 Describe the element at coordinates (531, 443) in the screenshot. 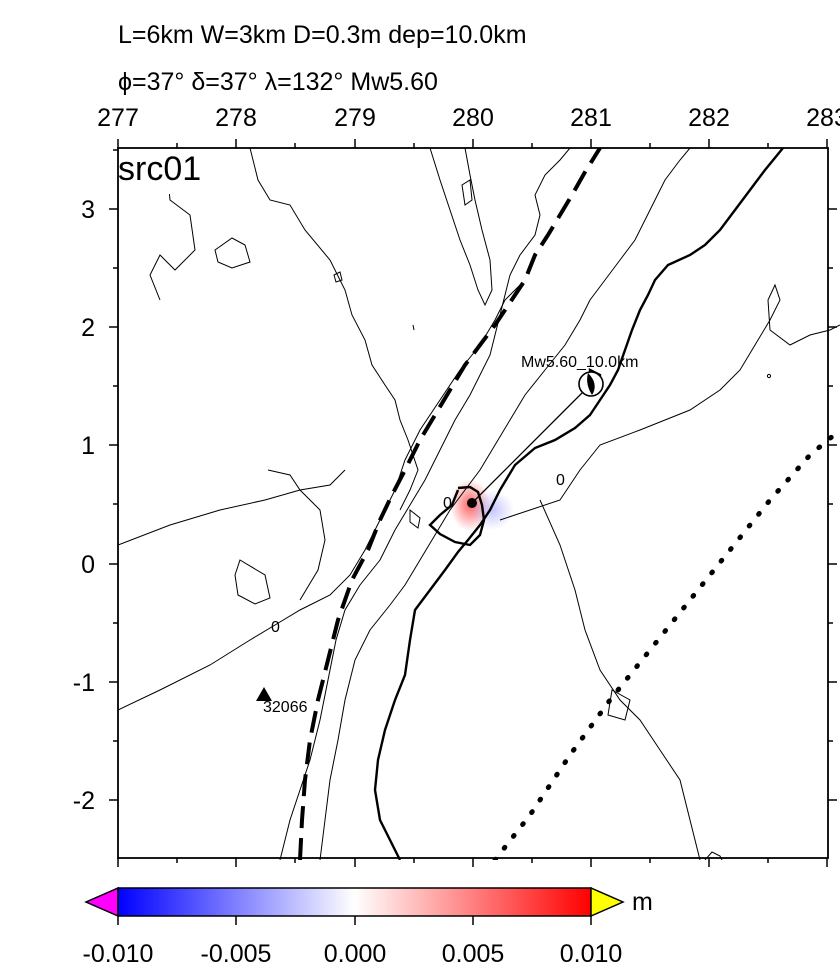

I see `fault-line` at that location.